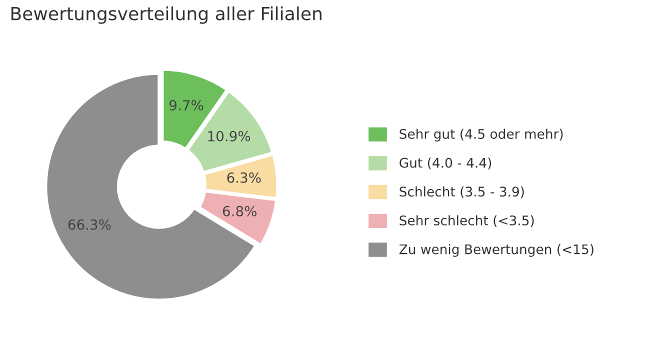 Image resolution: width=646 pixels, height=337 pixels. I want to click on legend-label: Zu wenig Bewertungen (<15), so click(496, 250).